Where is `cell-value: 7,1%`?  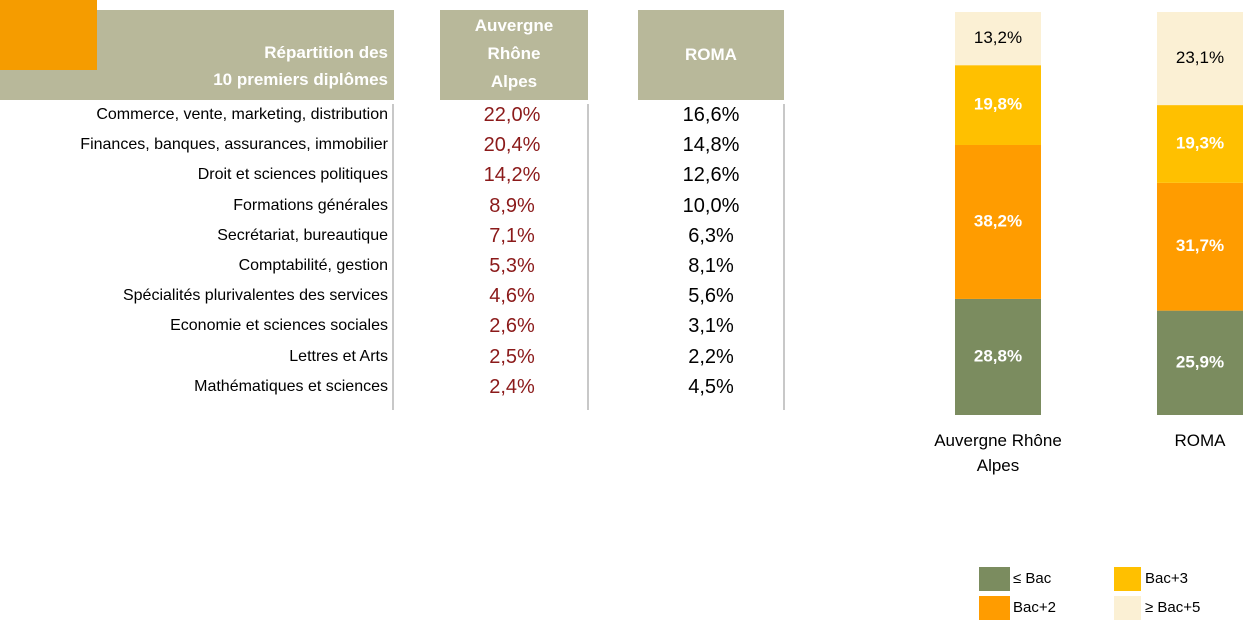 cell-value: 7,1% is located at coordinates (512, 235).